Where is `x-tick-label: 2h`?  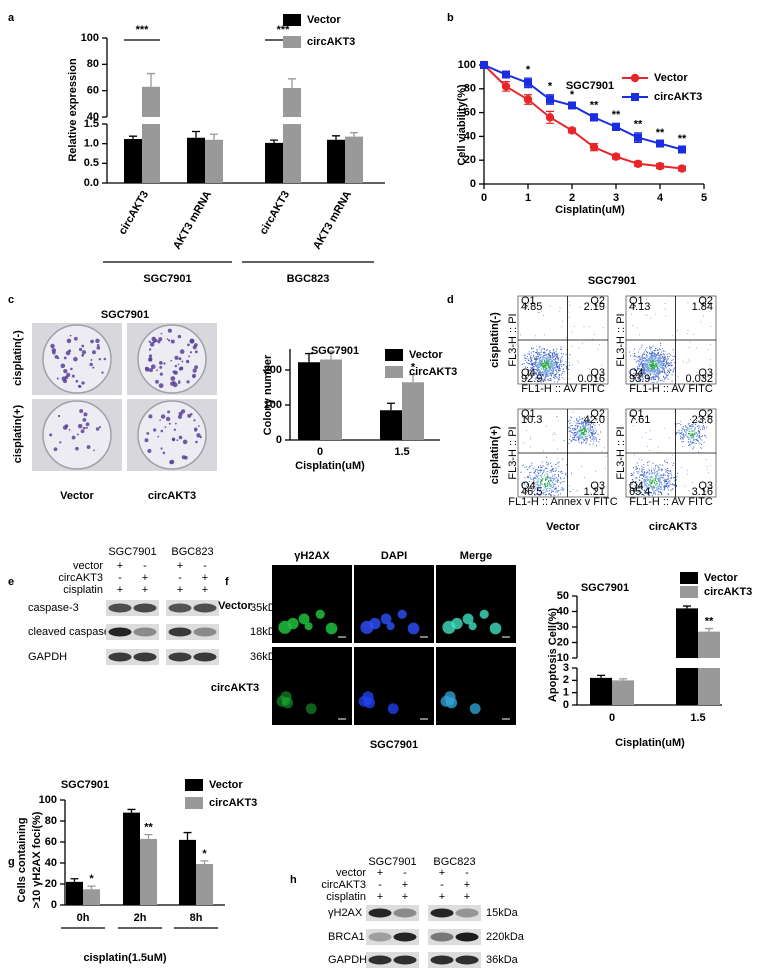 x-tick-label: 2h is located at coordinates (140, 918).